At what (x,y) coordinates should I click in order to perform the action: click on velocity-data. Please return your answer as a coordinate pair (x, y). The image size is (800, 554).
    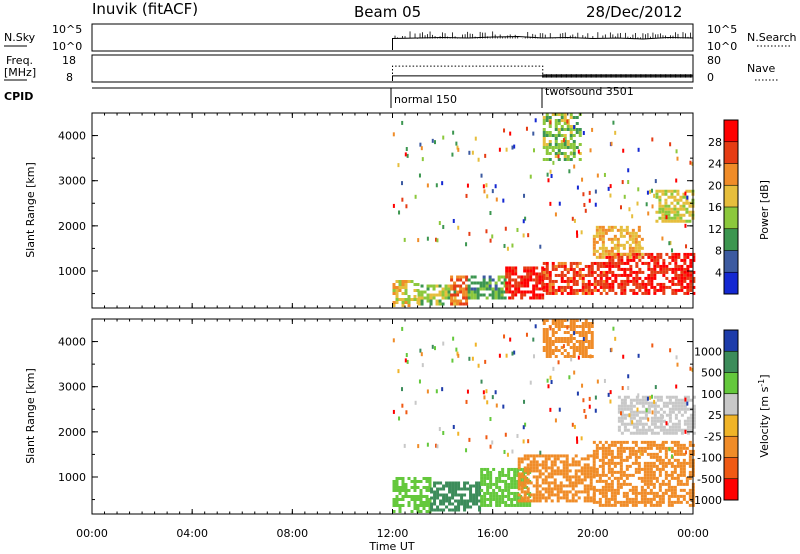
    Looking at the image, I should click on (544, 416).